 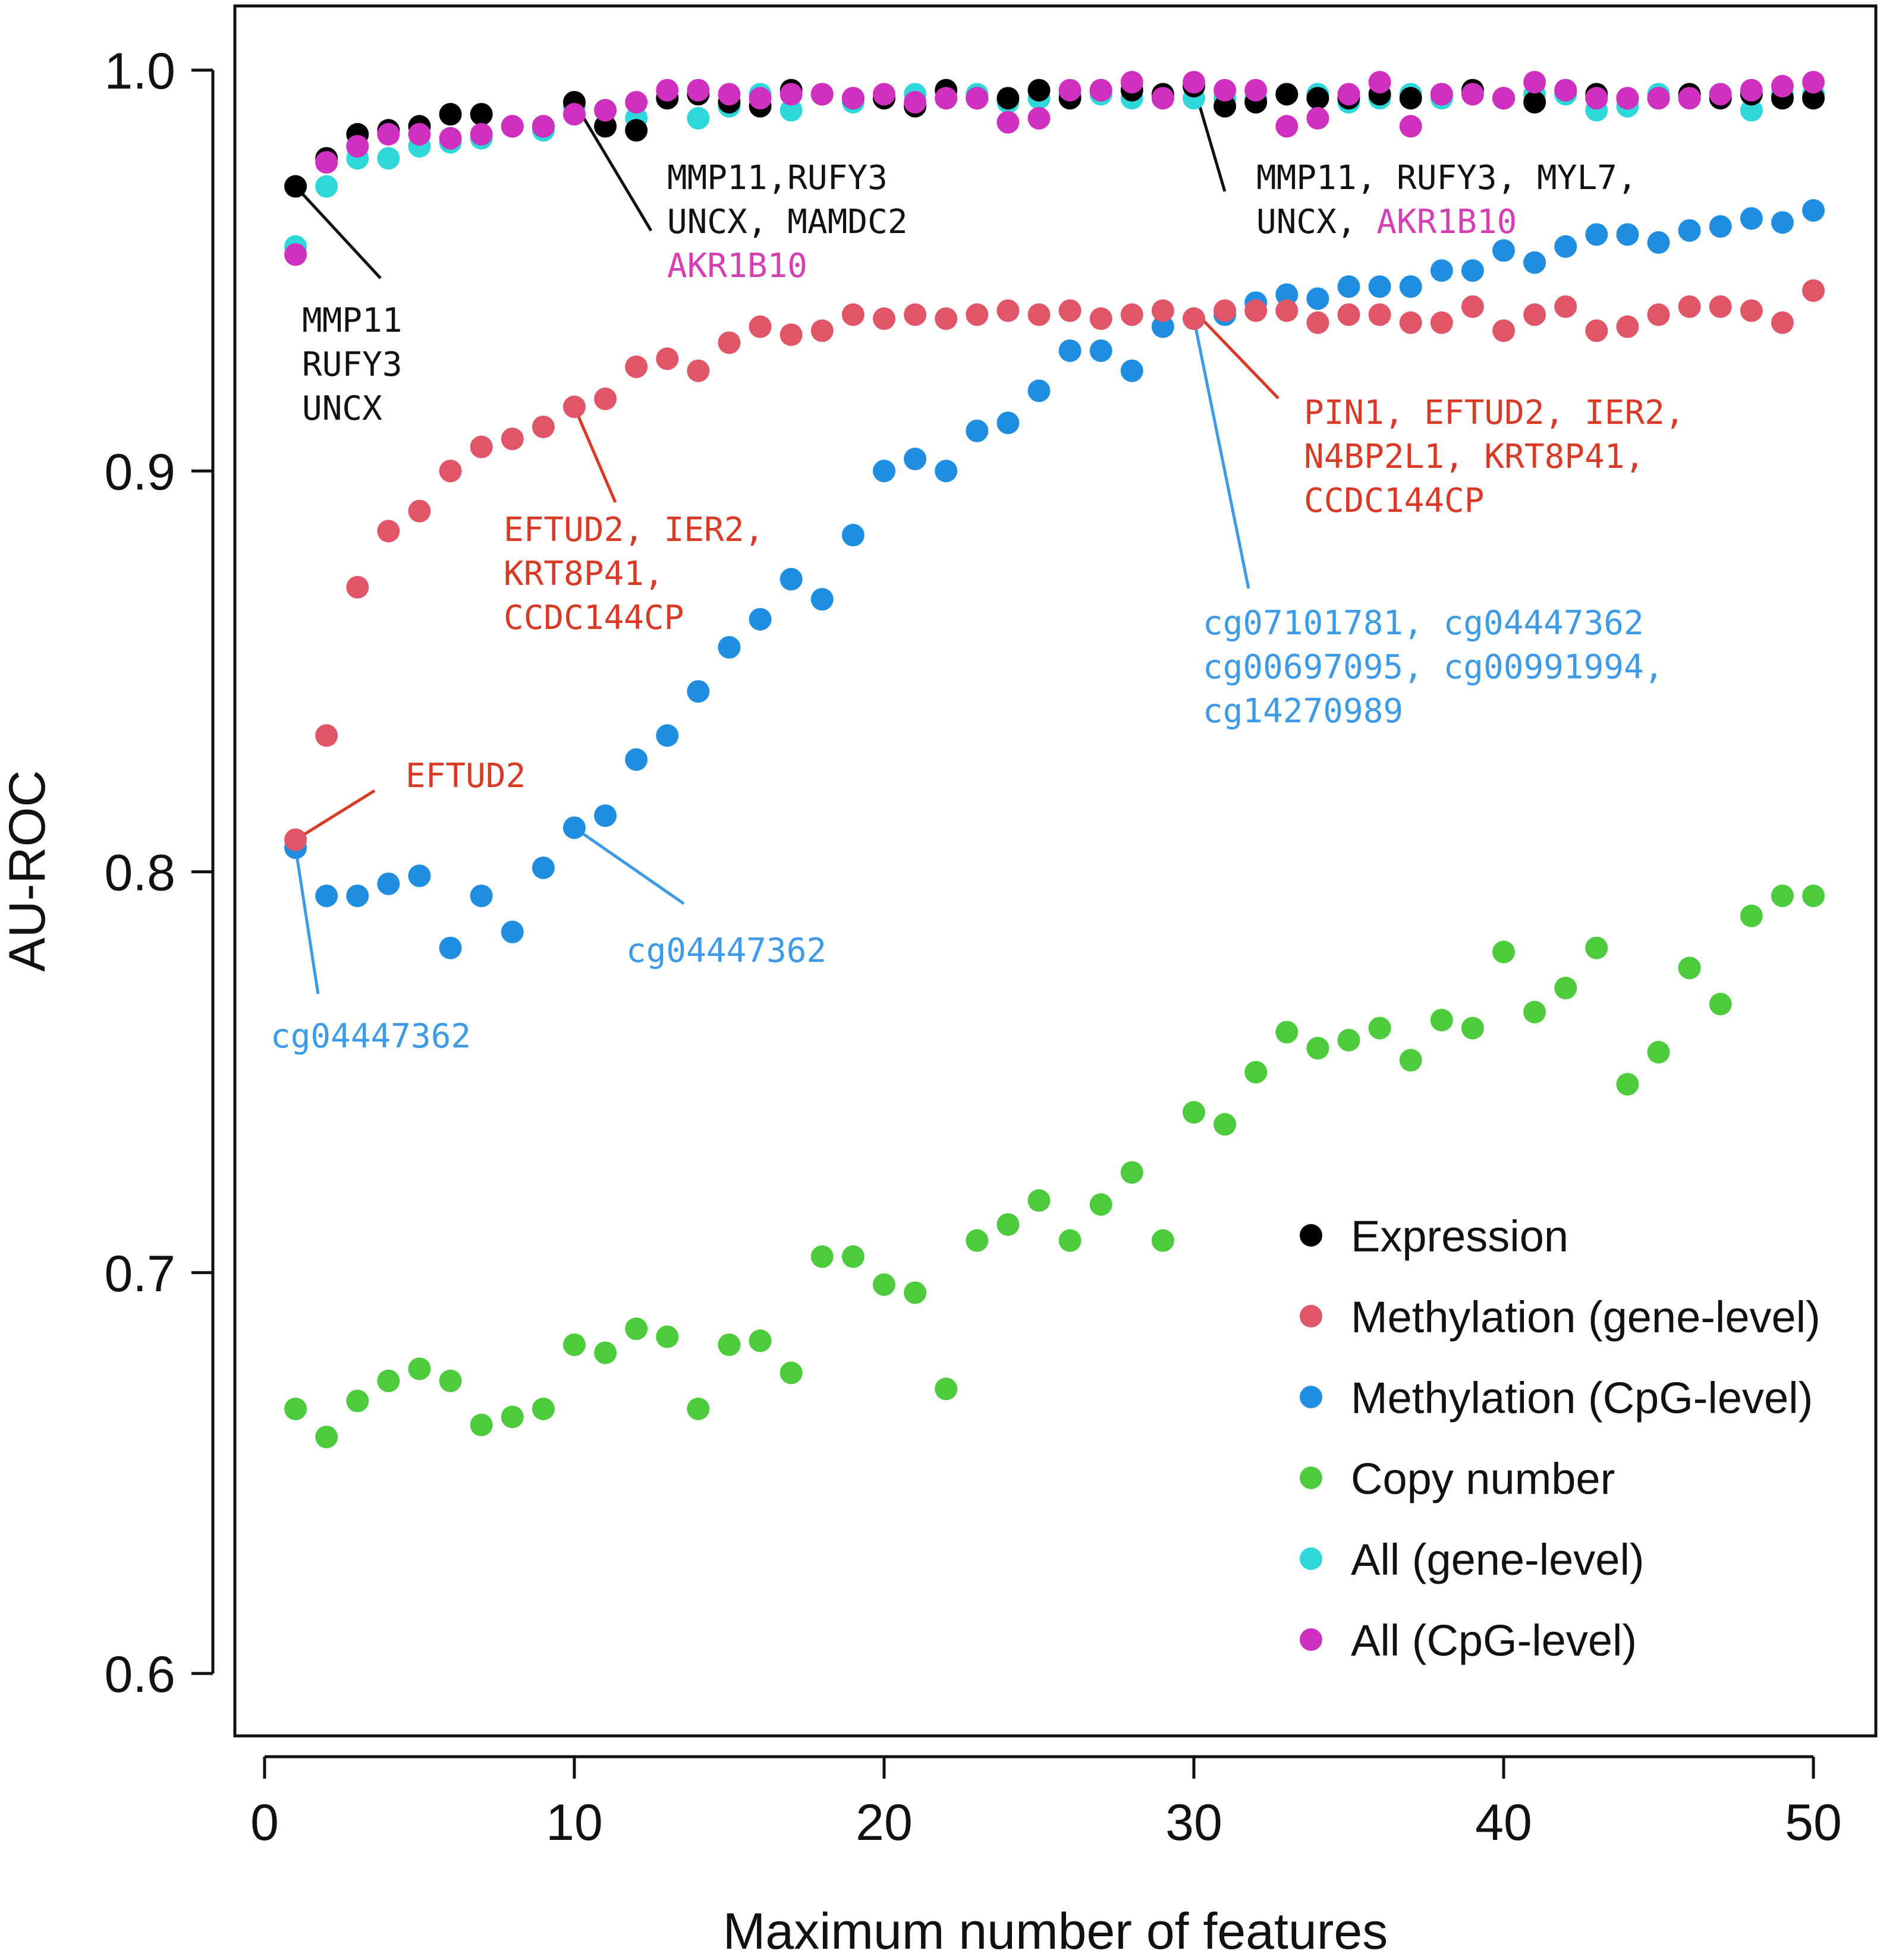 What do you see at coordinates (139, 472) in the screenshot?
I see `y-tick-label-3: 0.9` at bounding box center [139, 472].